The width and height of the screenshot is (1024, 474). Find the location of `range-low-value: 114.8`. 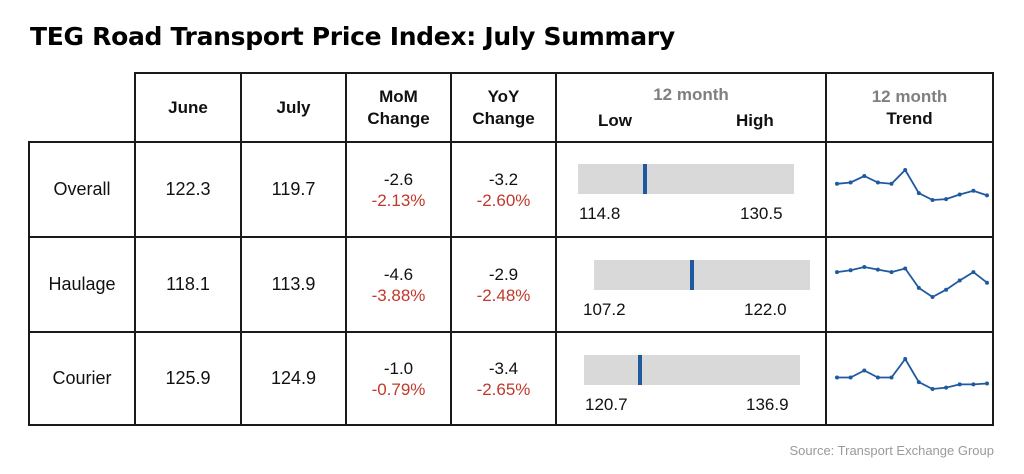

range-low-value: 114.8 is located at coordinates (600, 213).